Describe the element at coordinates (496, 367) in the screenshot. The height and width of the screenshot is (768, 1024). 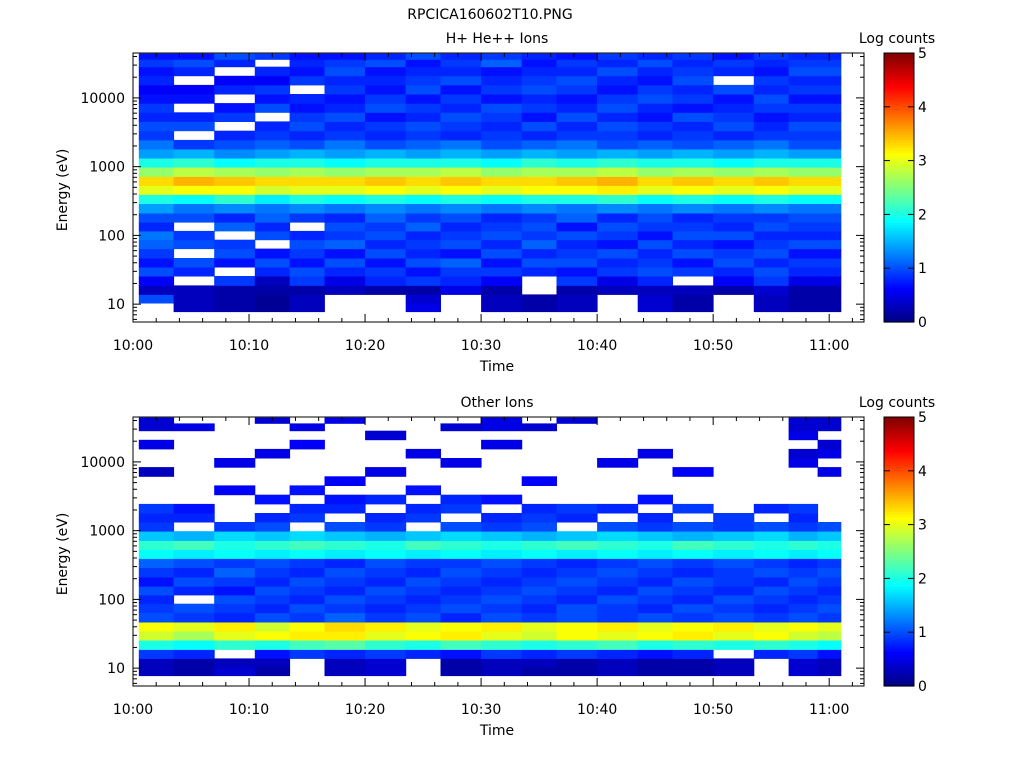
I see `x-axis-label: Time` at that location.